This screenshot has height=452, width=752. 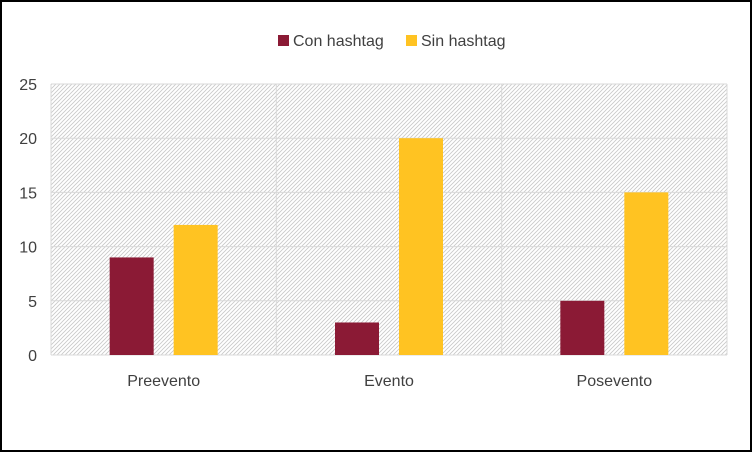 What do you see at coordinates (646, 273) in the screenshot?
I see `bar-sin-hashtag-posevento` at bounding box center [646, 273].